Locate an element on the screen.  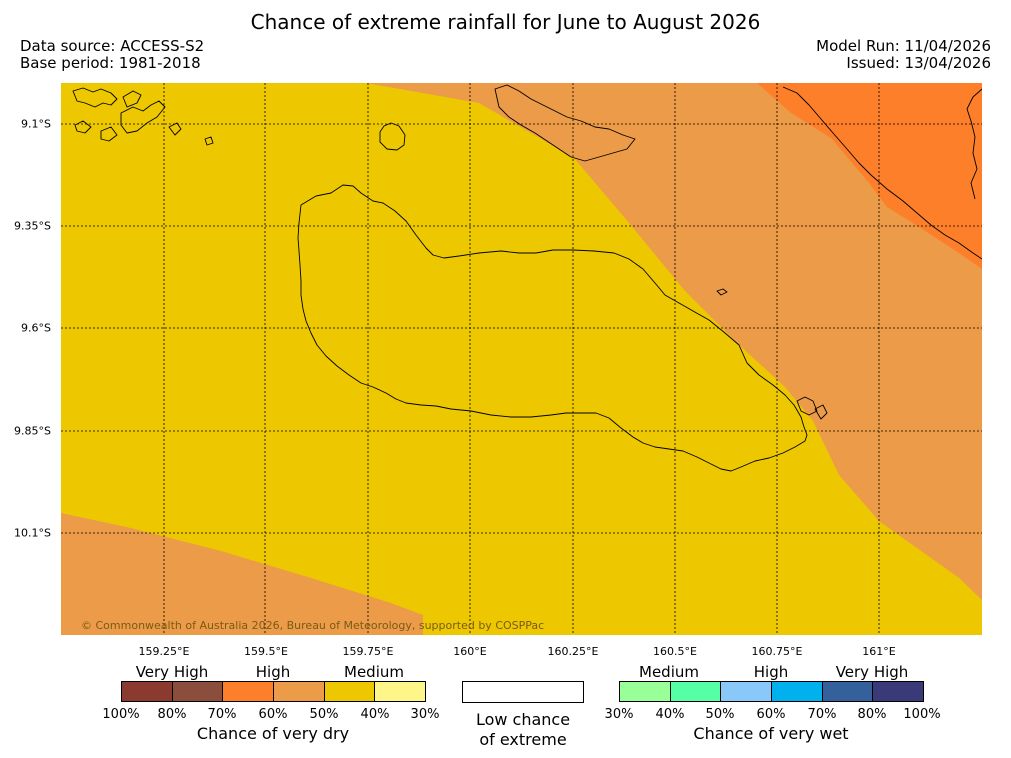
wet-high-label: High is located at coordinates (771, 672).